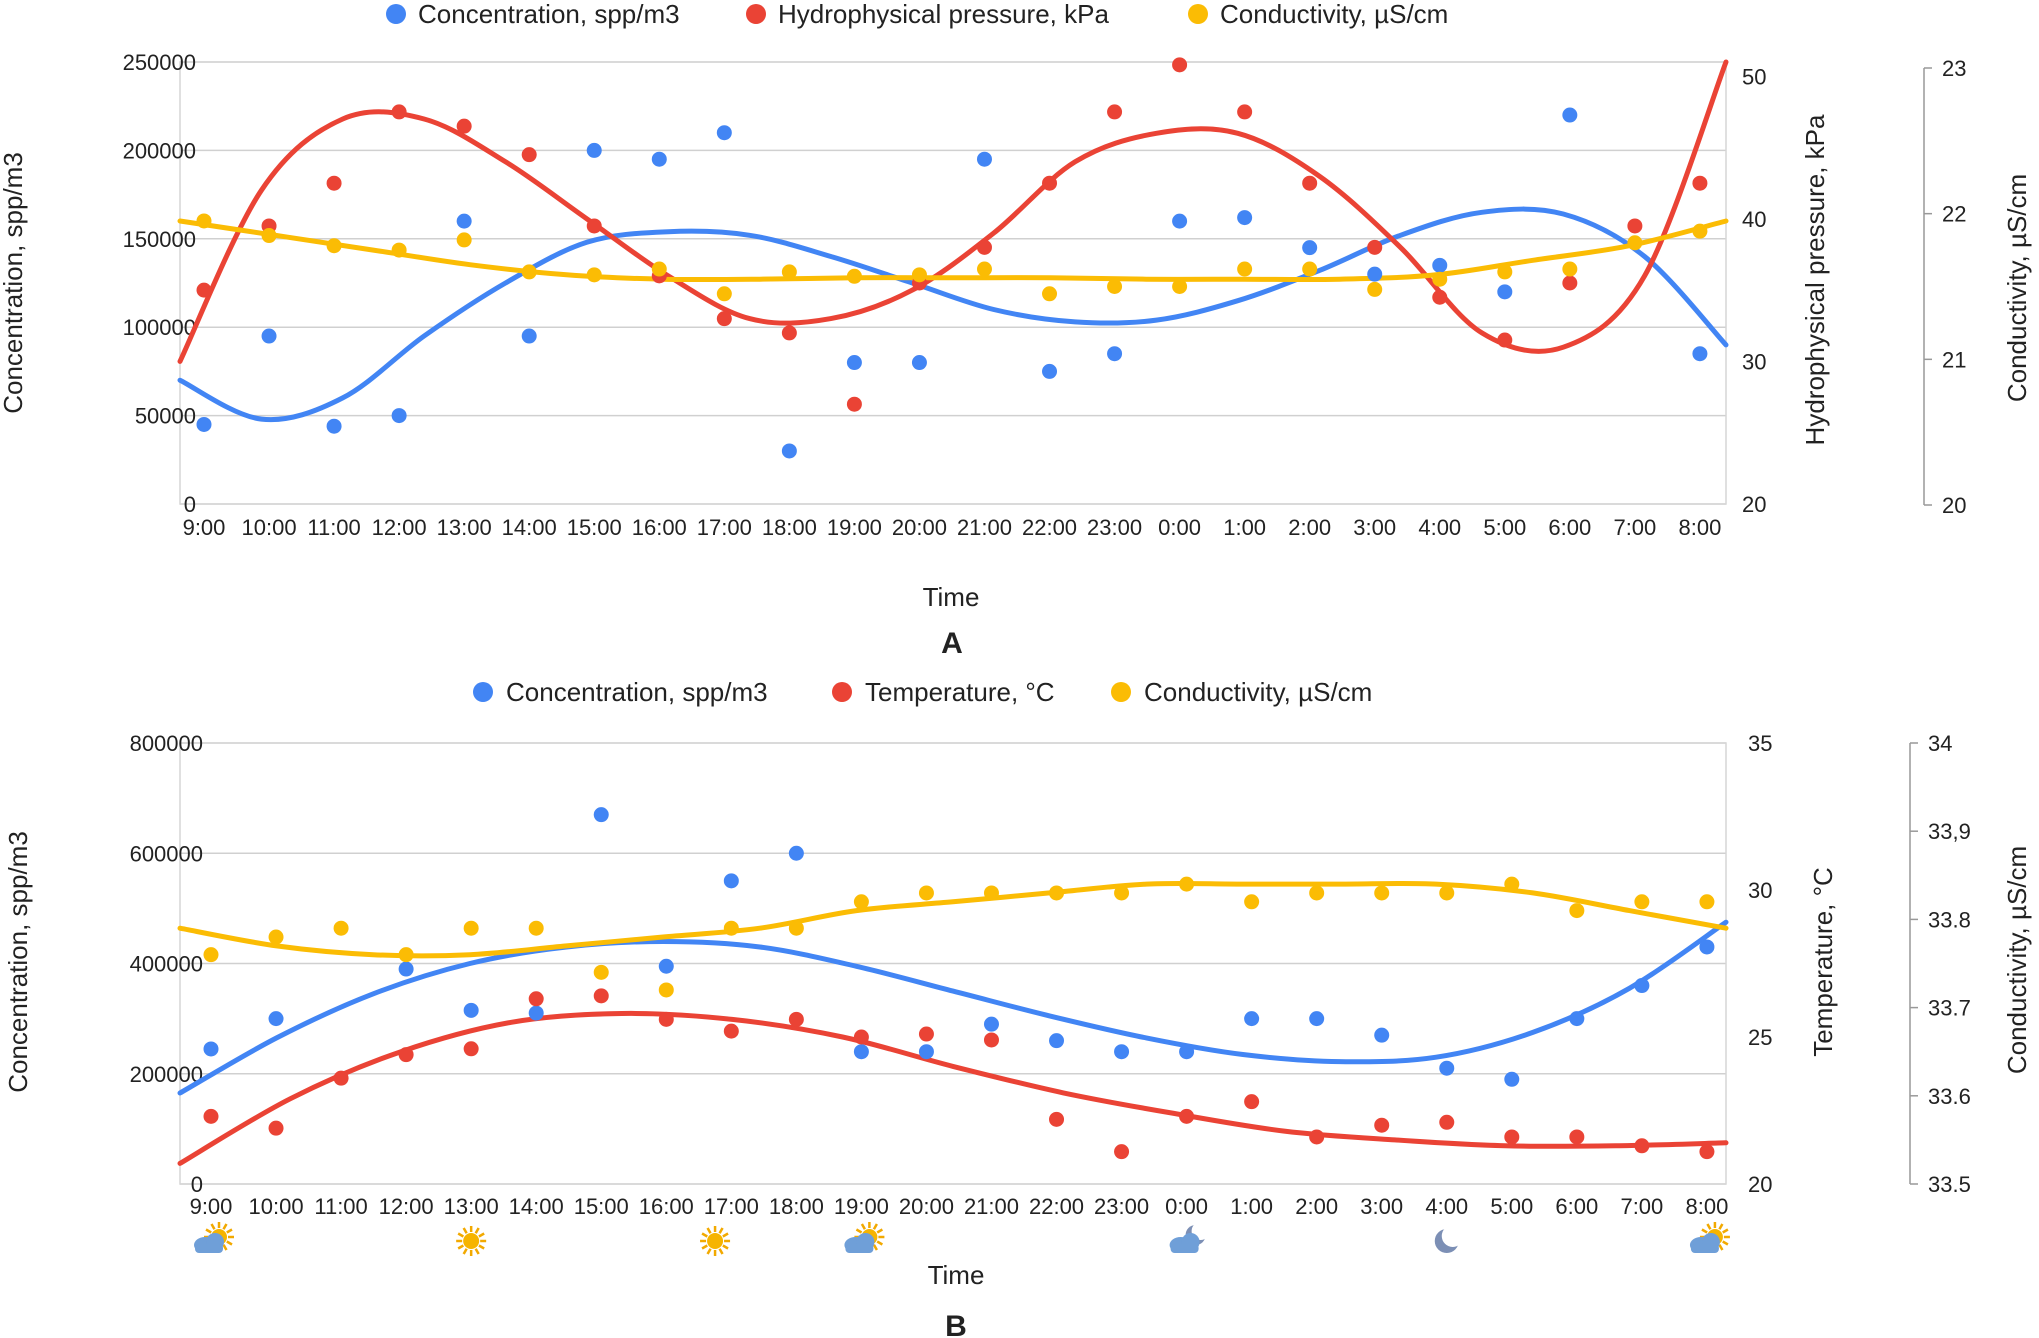  I want to click on legend-label: Hydrophysical pressure, kPa, so click(943, 14).